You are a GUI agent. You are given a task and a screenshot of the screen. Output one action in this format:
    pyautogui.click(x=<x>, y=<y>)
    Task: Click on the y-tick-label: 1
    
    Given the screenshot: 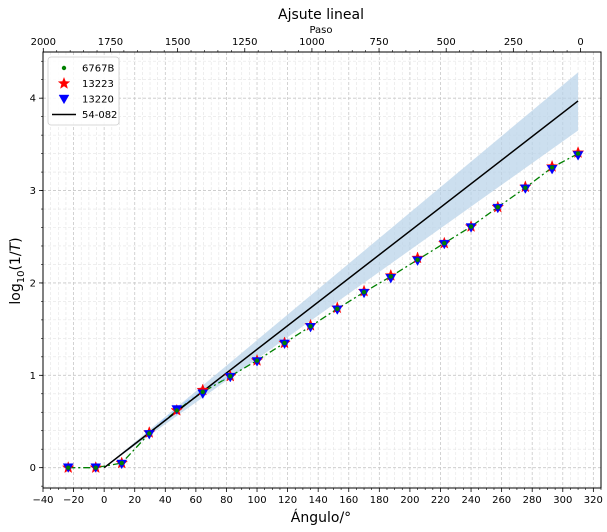 What is the action you would take?
    pyautogui.click(x=33, y=376)
    